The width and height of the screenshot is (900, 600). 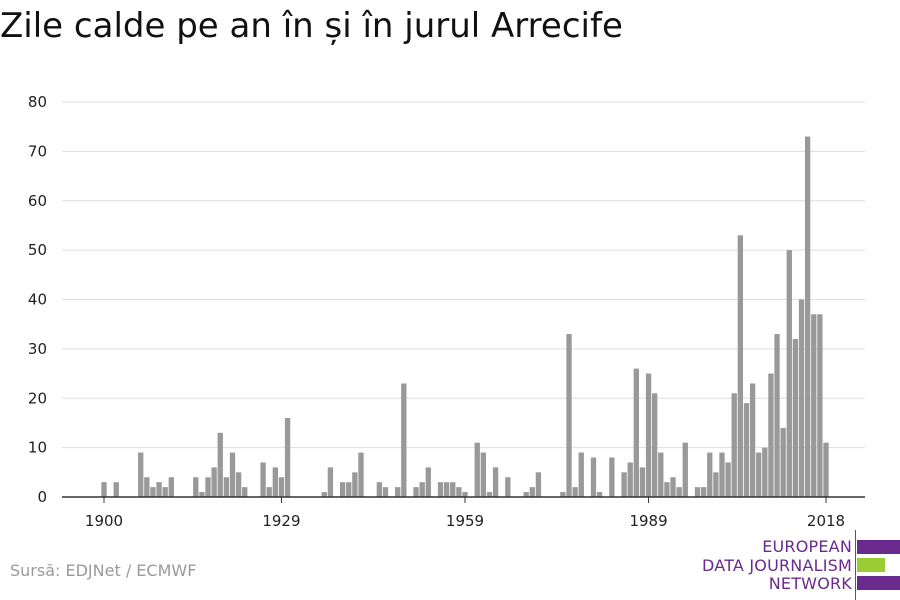 What do you see at coordinates (759, 474) in the screenshot?
I see `bar-2007` at bounding box center [759, 474].